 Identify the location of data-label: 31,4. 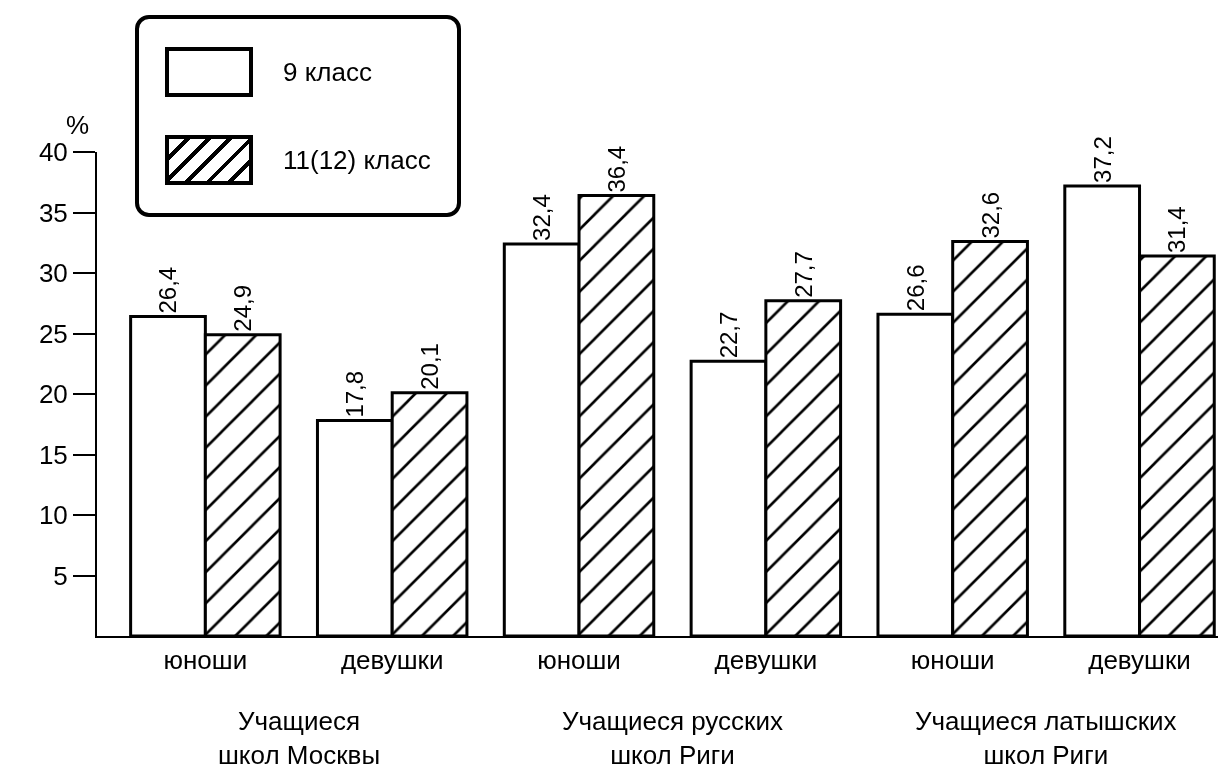
(1177, 230).